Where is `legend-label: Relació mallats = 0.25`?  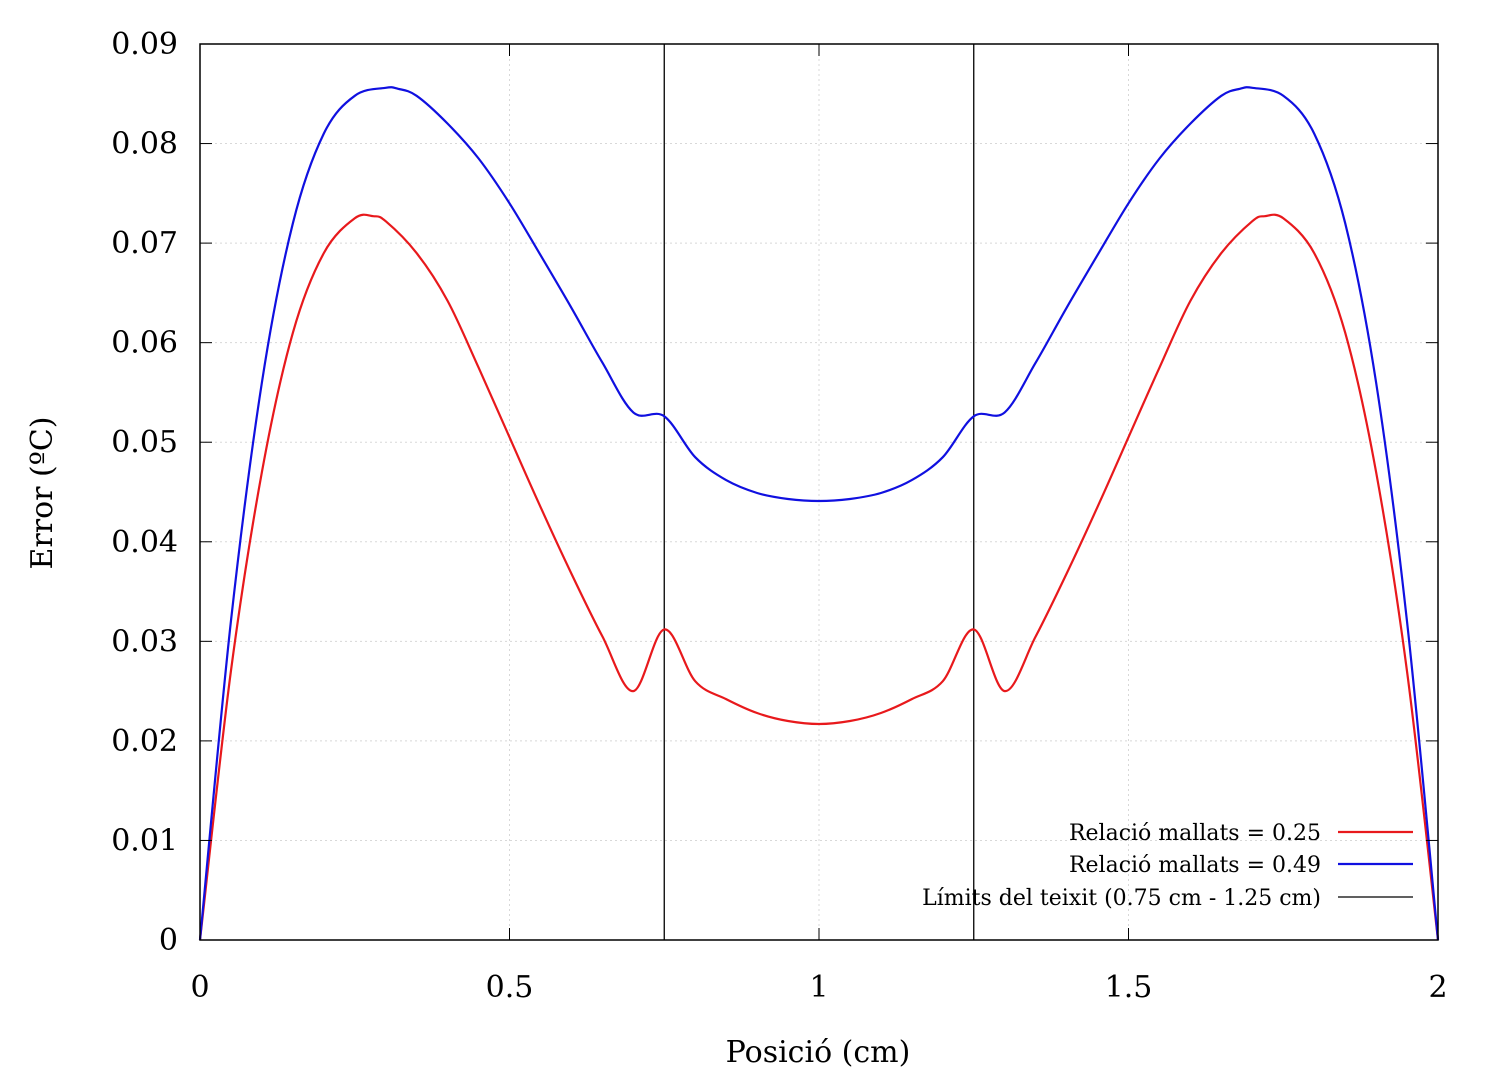 legend-label: Relació mallats = 0.25 is located at coordinates (1195, 833).